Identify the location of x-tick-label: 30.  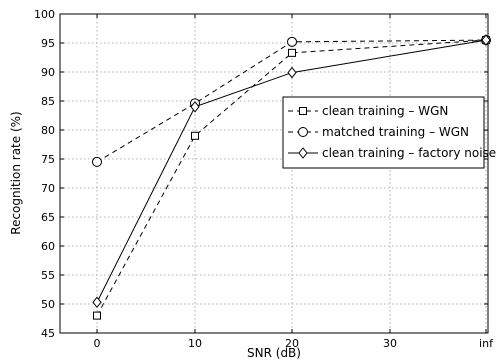
(390, 343).